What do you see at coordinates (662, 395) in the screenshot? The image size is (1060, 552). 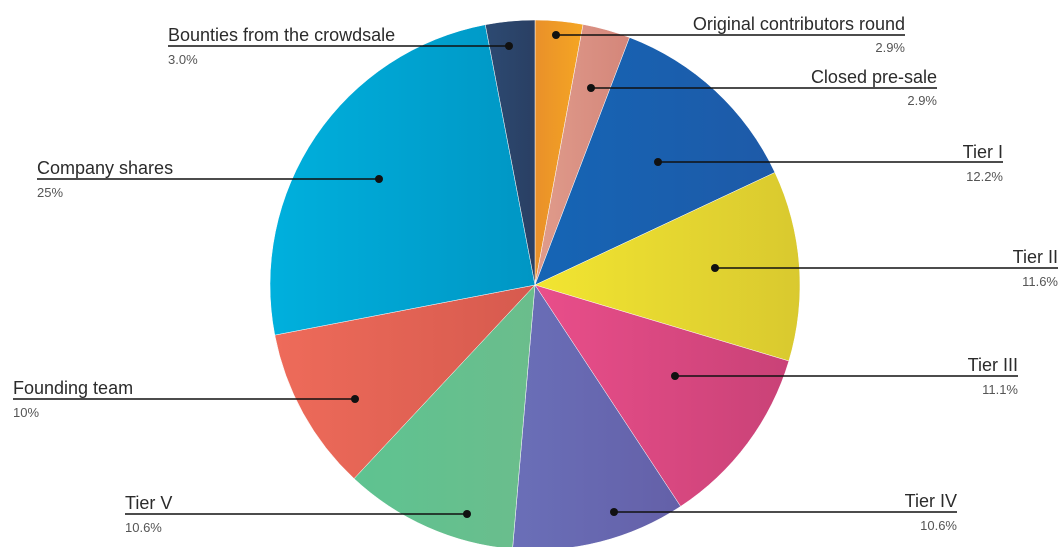 I see `pie-slice-tier-iii` at bounding box center [662, 395].